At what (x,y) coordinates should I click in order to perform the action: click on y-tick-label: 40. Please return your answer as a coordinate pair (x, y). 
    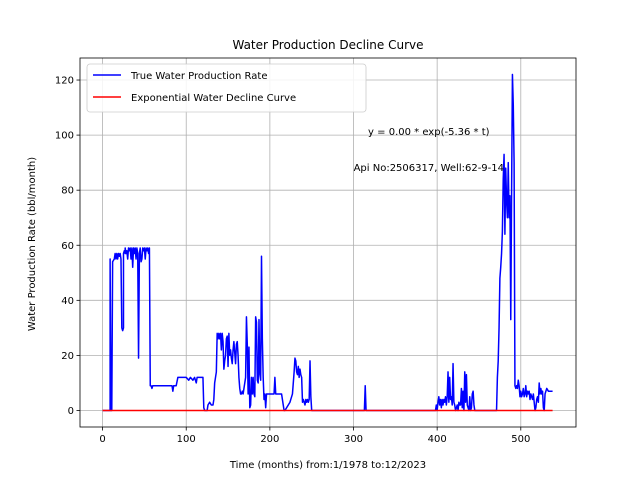
    Looking at the image, I should click on (67, 301).